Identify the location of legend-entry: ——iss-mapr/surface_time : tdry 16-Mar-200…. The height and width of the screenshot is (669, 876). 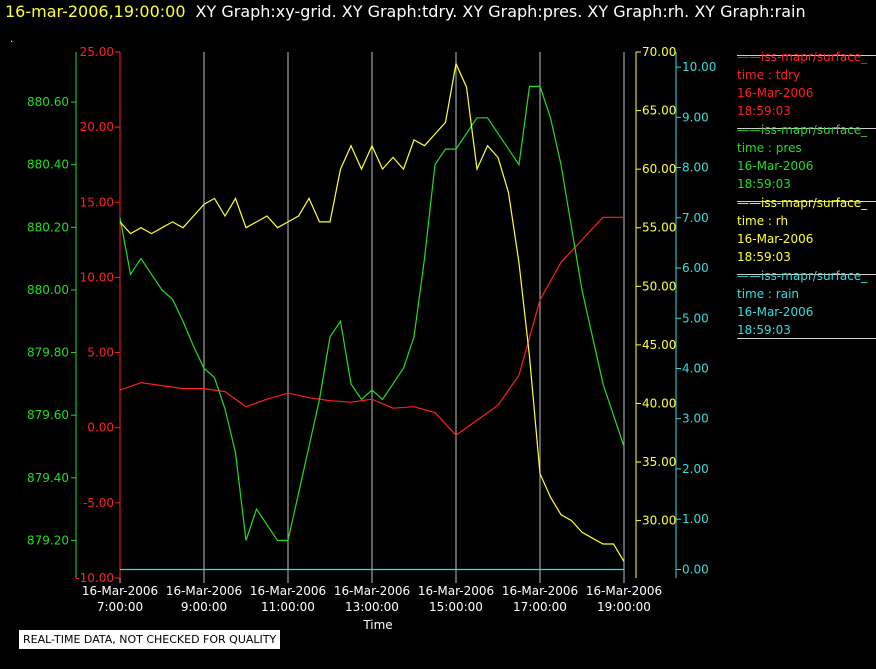
(806, 84).